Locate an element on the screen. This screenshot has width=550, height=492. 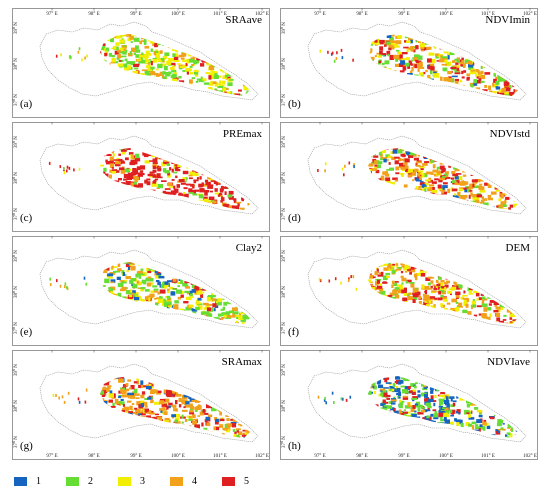
map-panel-e: 39° N 38° N 37° N Clay2 (e) is located at coordinates (141, 291).